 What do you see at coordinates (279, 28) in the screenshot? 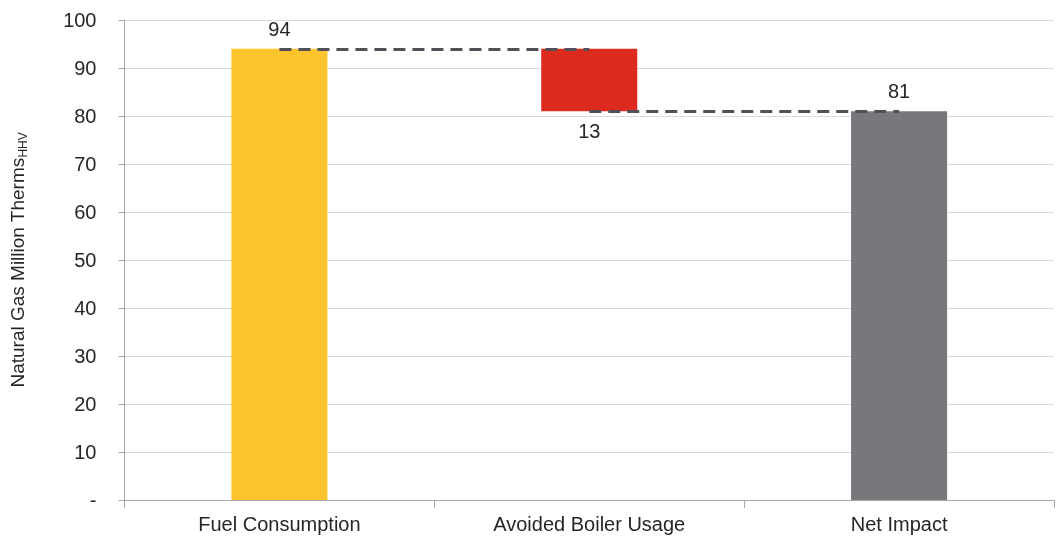
I see `data-label: 94` at bounding box center [279, 28].